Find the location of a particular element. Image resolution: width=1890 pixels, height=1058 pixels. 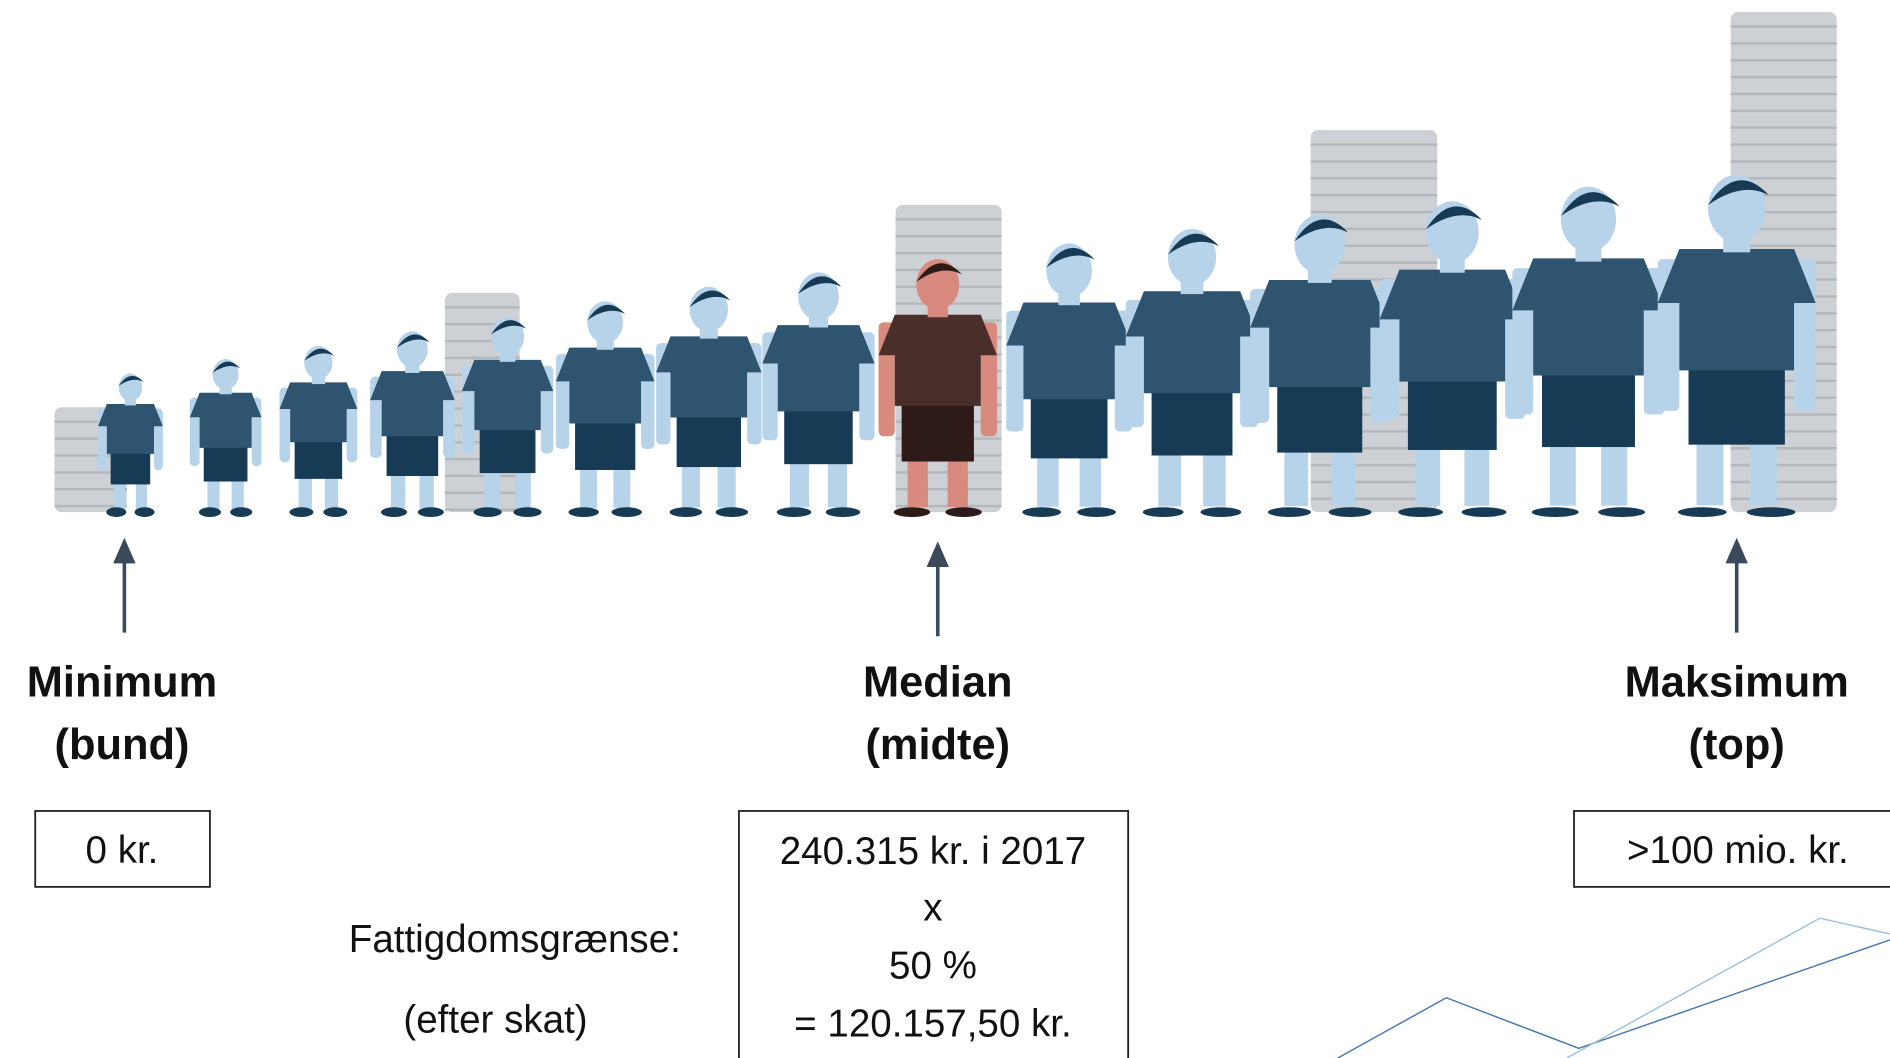

decoration is located at coordinates (1613, 987).